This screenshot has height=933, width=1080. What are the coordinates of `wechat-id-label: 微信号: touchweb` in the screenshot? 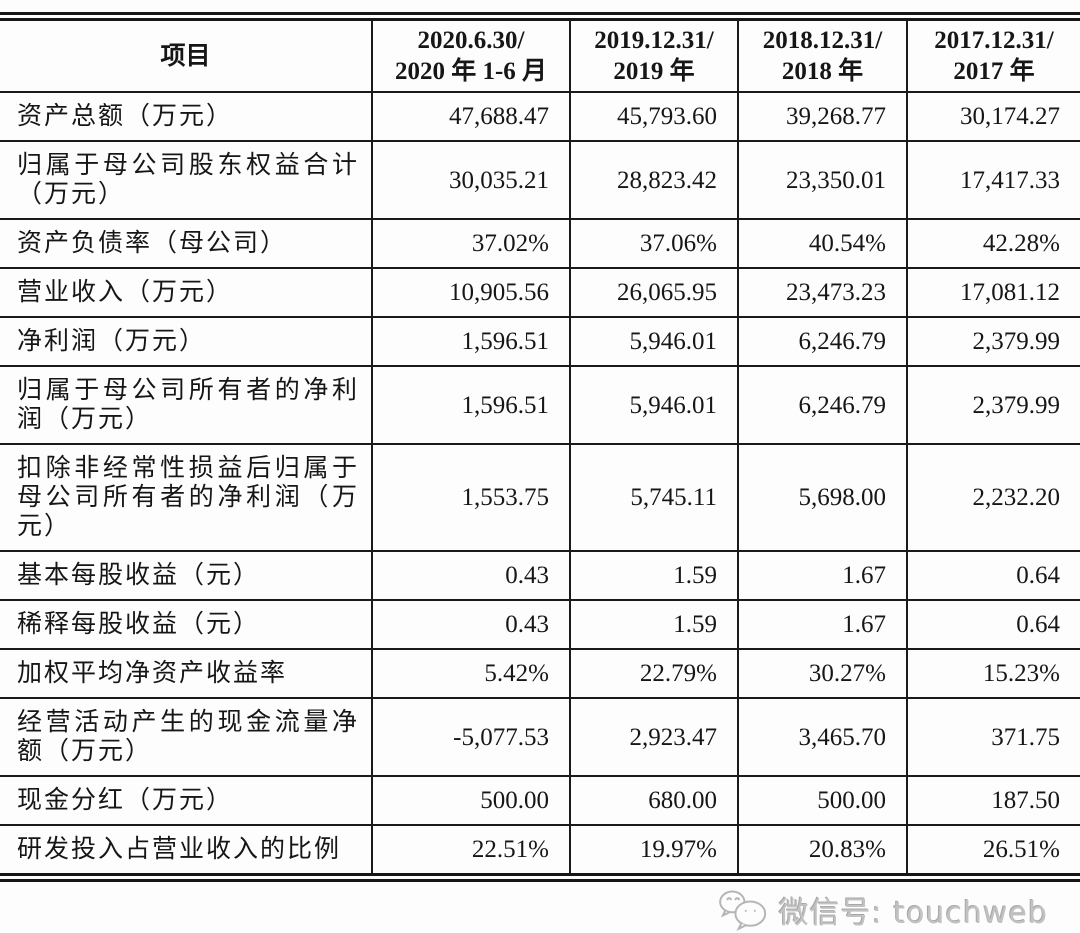 It's located at (913, 913).